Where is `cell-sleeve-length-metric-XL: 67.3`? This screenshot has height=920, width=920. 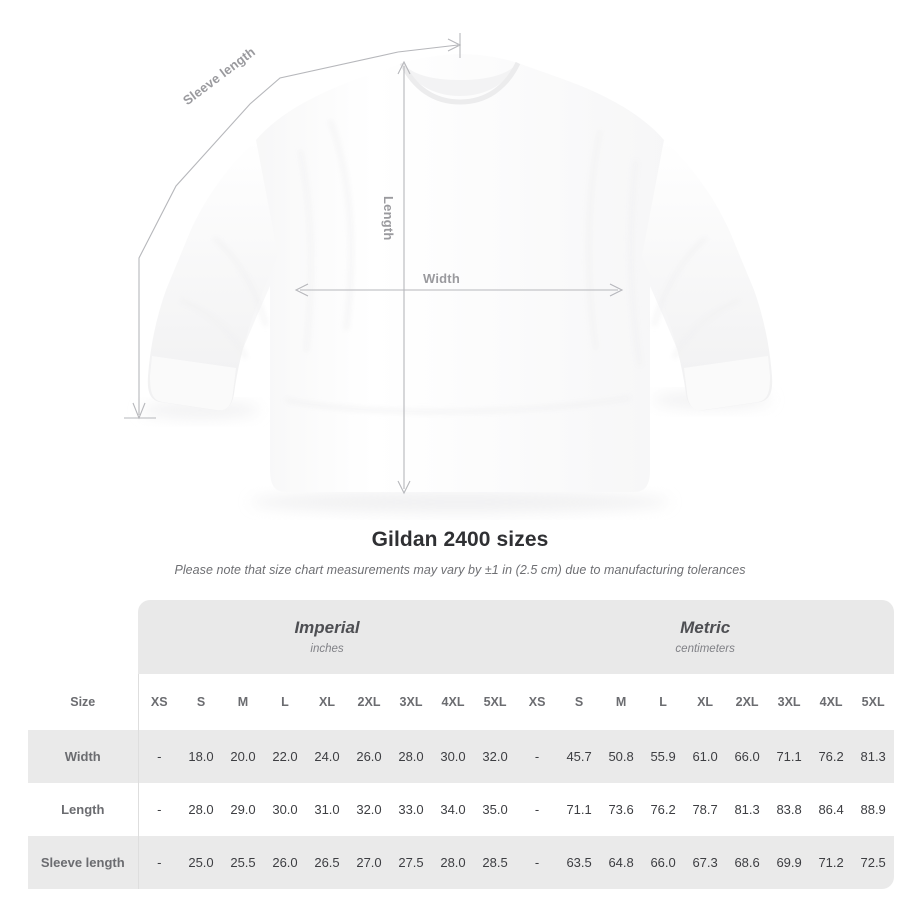 cell-sleeve-length-metric-XL: 67.3 is located at coordinates (705, 862).